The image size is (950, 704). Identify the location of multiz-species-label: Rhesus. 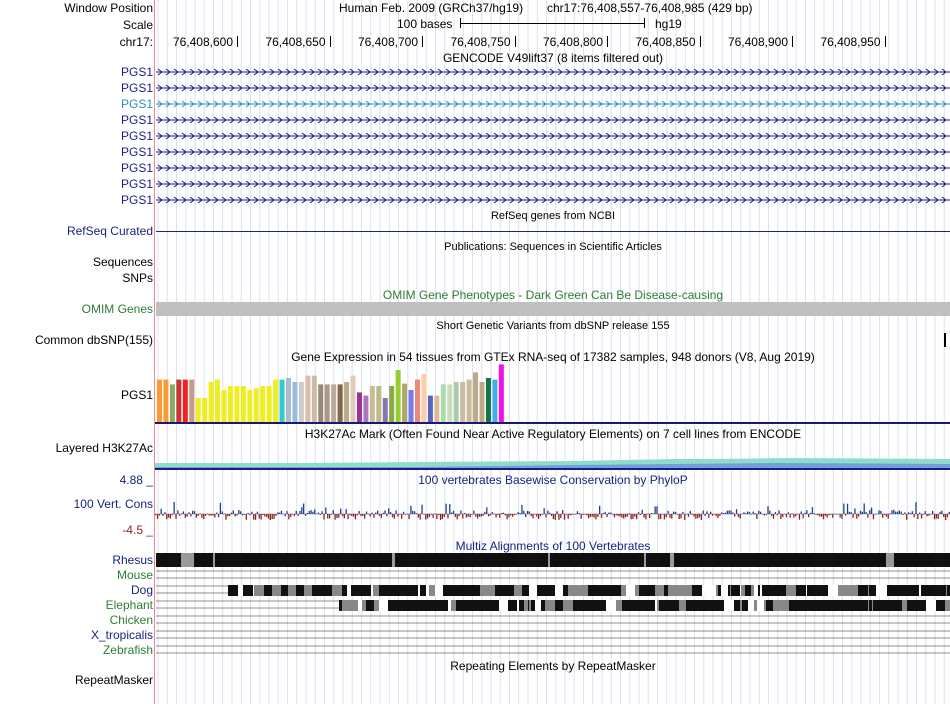
(132, 560).